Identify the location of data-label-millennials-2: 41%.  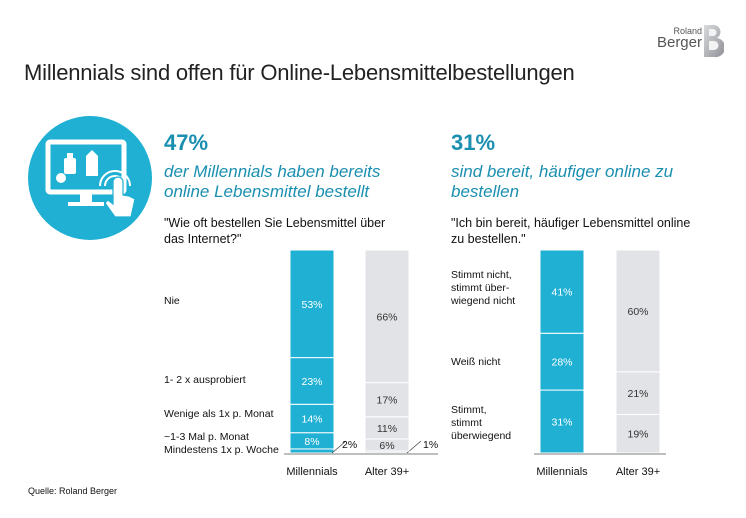
(561, 293).